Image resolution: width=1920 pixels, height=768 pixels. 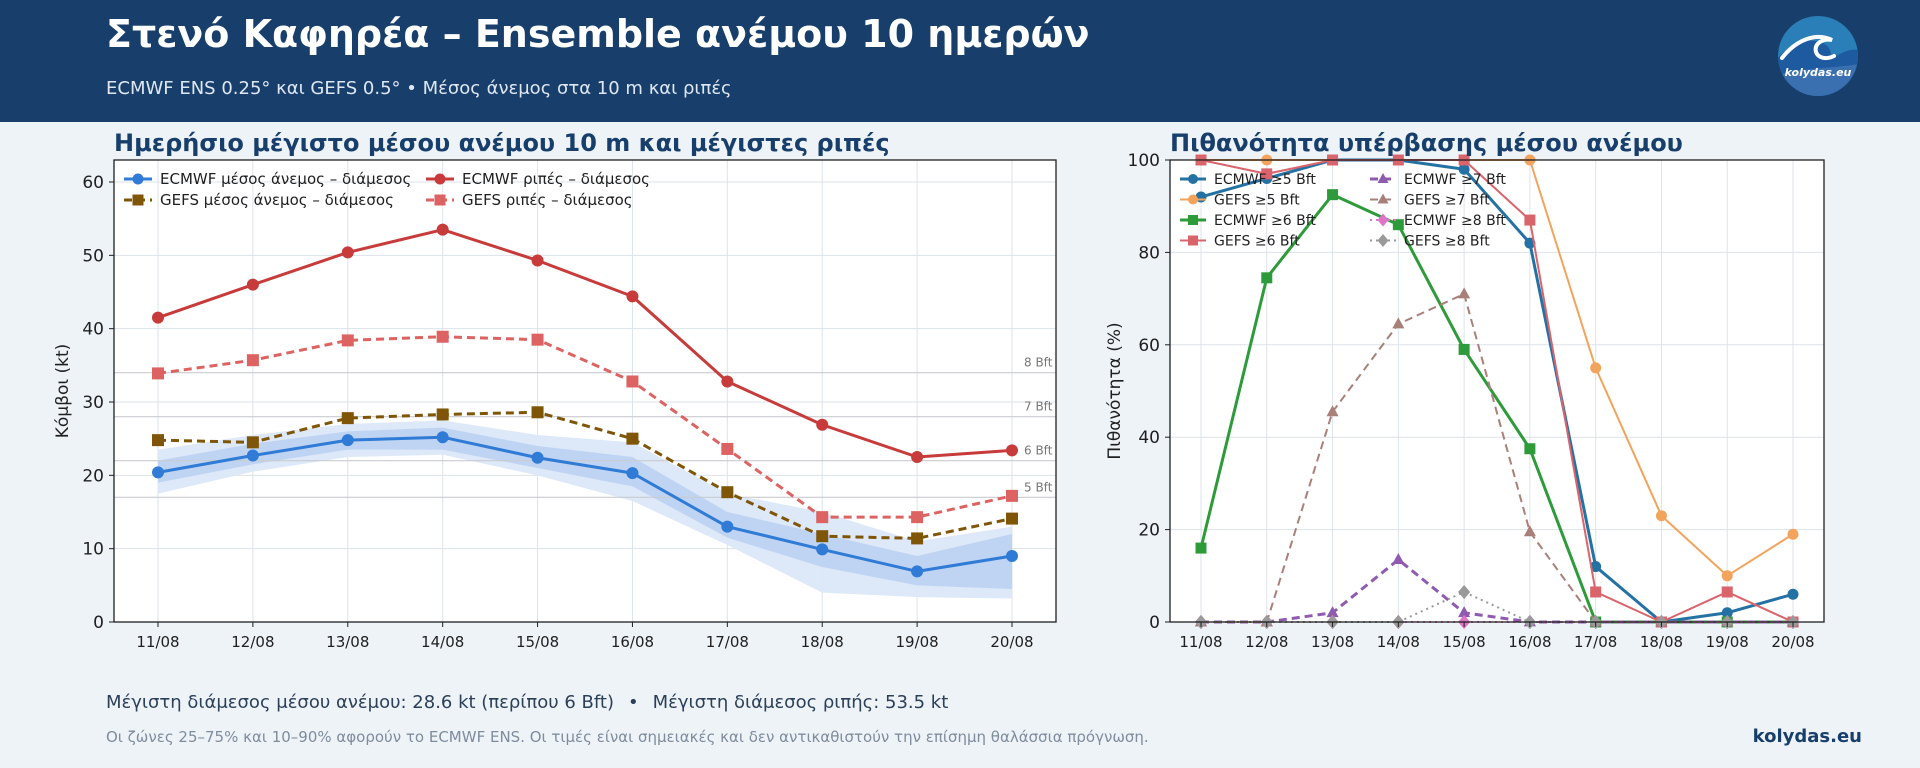 What do you see at coordinates (1038, 451) in the screenshot?
I see `beaufort-label: 6 Bft` at bounding box center [1038, 451].